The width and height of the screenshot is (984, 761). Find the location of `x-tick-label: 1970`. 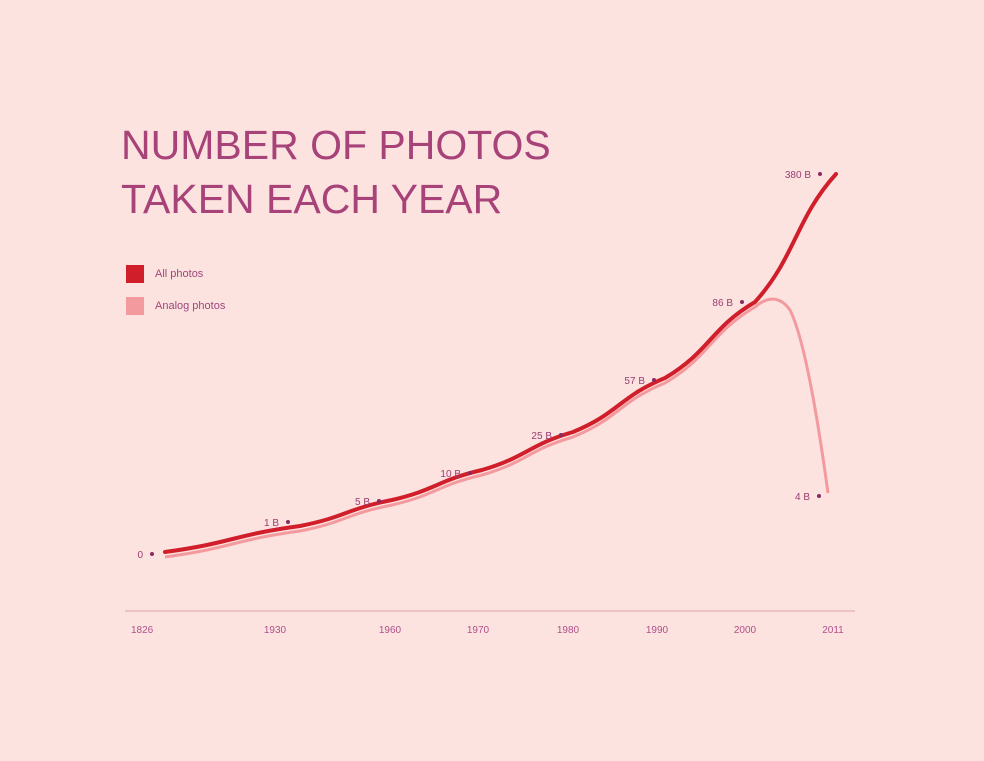

x-tick-label: 1970 is located at coordinates (478, 630).